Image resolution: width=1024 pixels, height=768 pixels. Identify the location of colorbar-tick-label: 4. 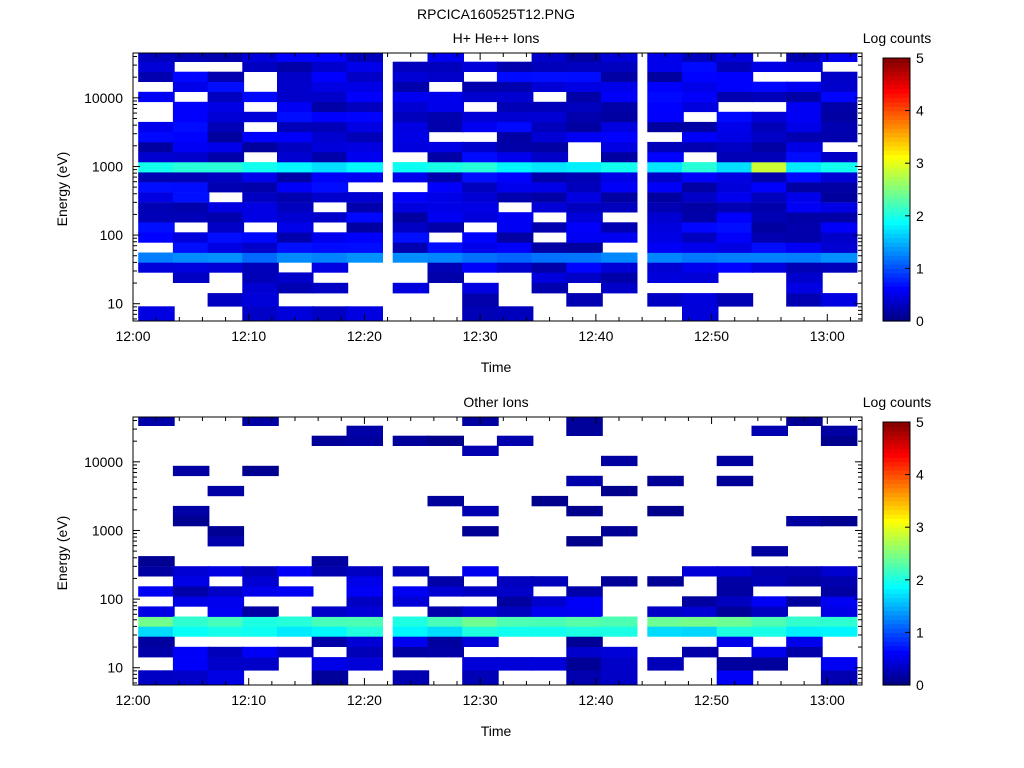
(920, 475).